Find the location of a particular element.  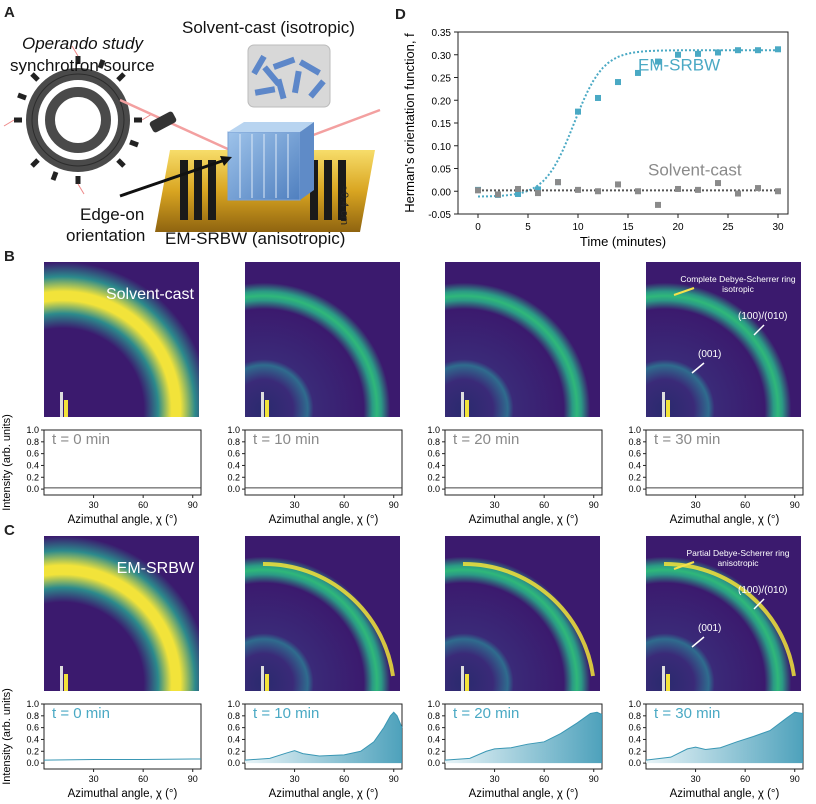

x-axis-label: Time (minutes) is located at coordinates (623, 241).